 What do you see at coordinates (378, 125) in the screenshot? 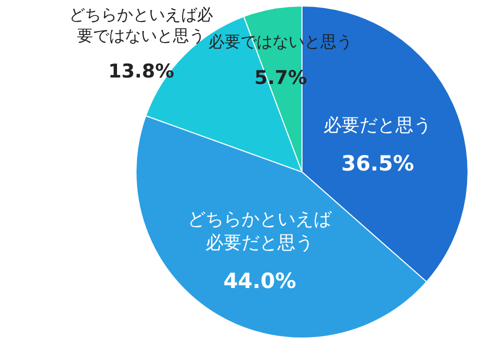
I see `slice-label: 必要だと思う` at bounding box center [378, 125].